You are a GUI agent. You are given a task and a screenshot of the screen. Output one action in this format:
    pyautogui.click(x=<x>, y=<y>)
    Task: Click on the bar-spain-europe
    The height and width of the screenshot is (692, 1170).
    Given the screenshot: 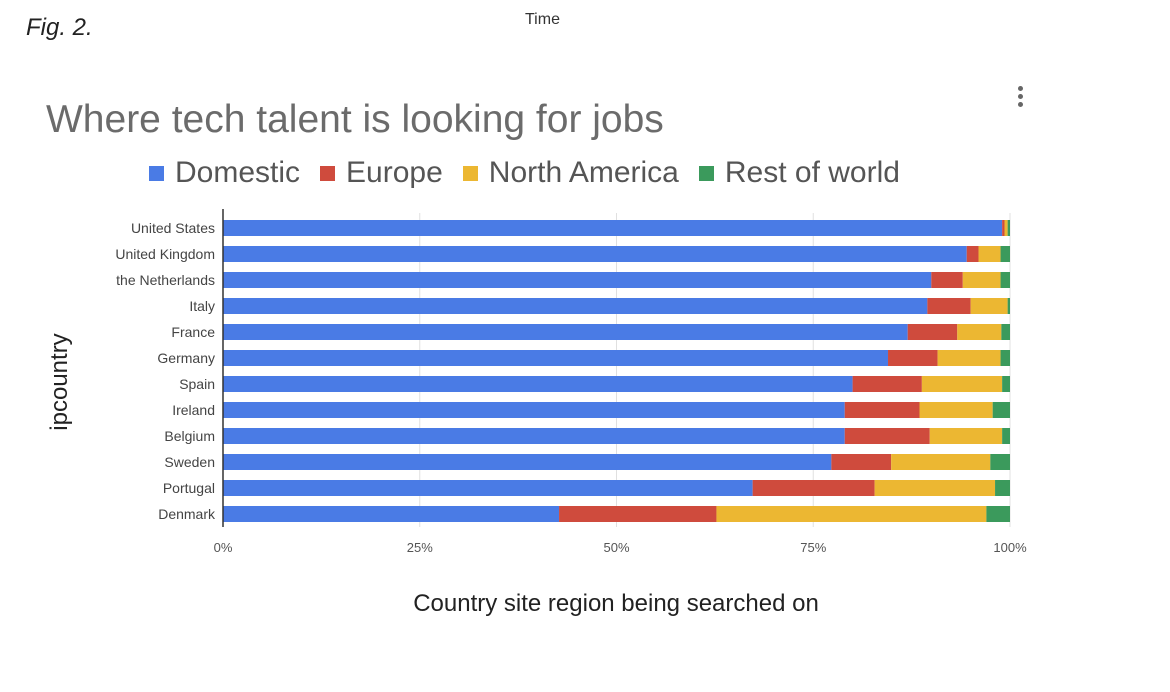 What is the action you would take?
    pyautogui.click(x=887, y=384)
    